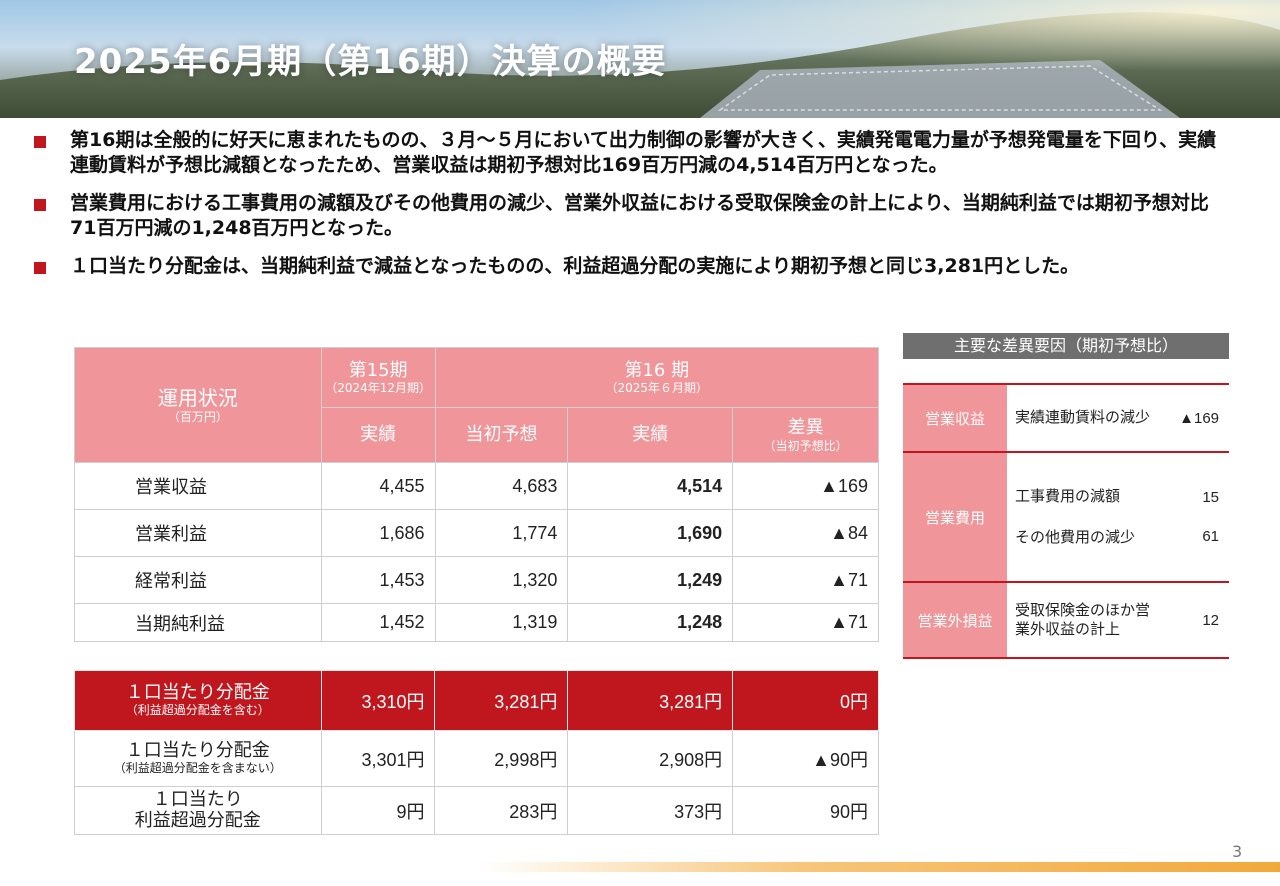  Describe the element at coordinates (378, 580) in the screenshot. I see `cell-p15: 1,453` at that location.